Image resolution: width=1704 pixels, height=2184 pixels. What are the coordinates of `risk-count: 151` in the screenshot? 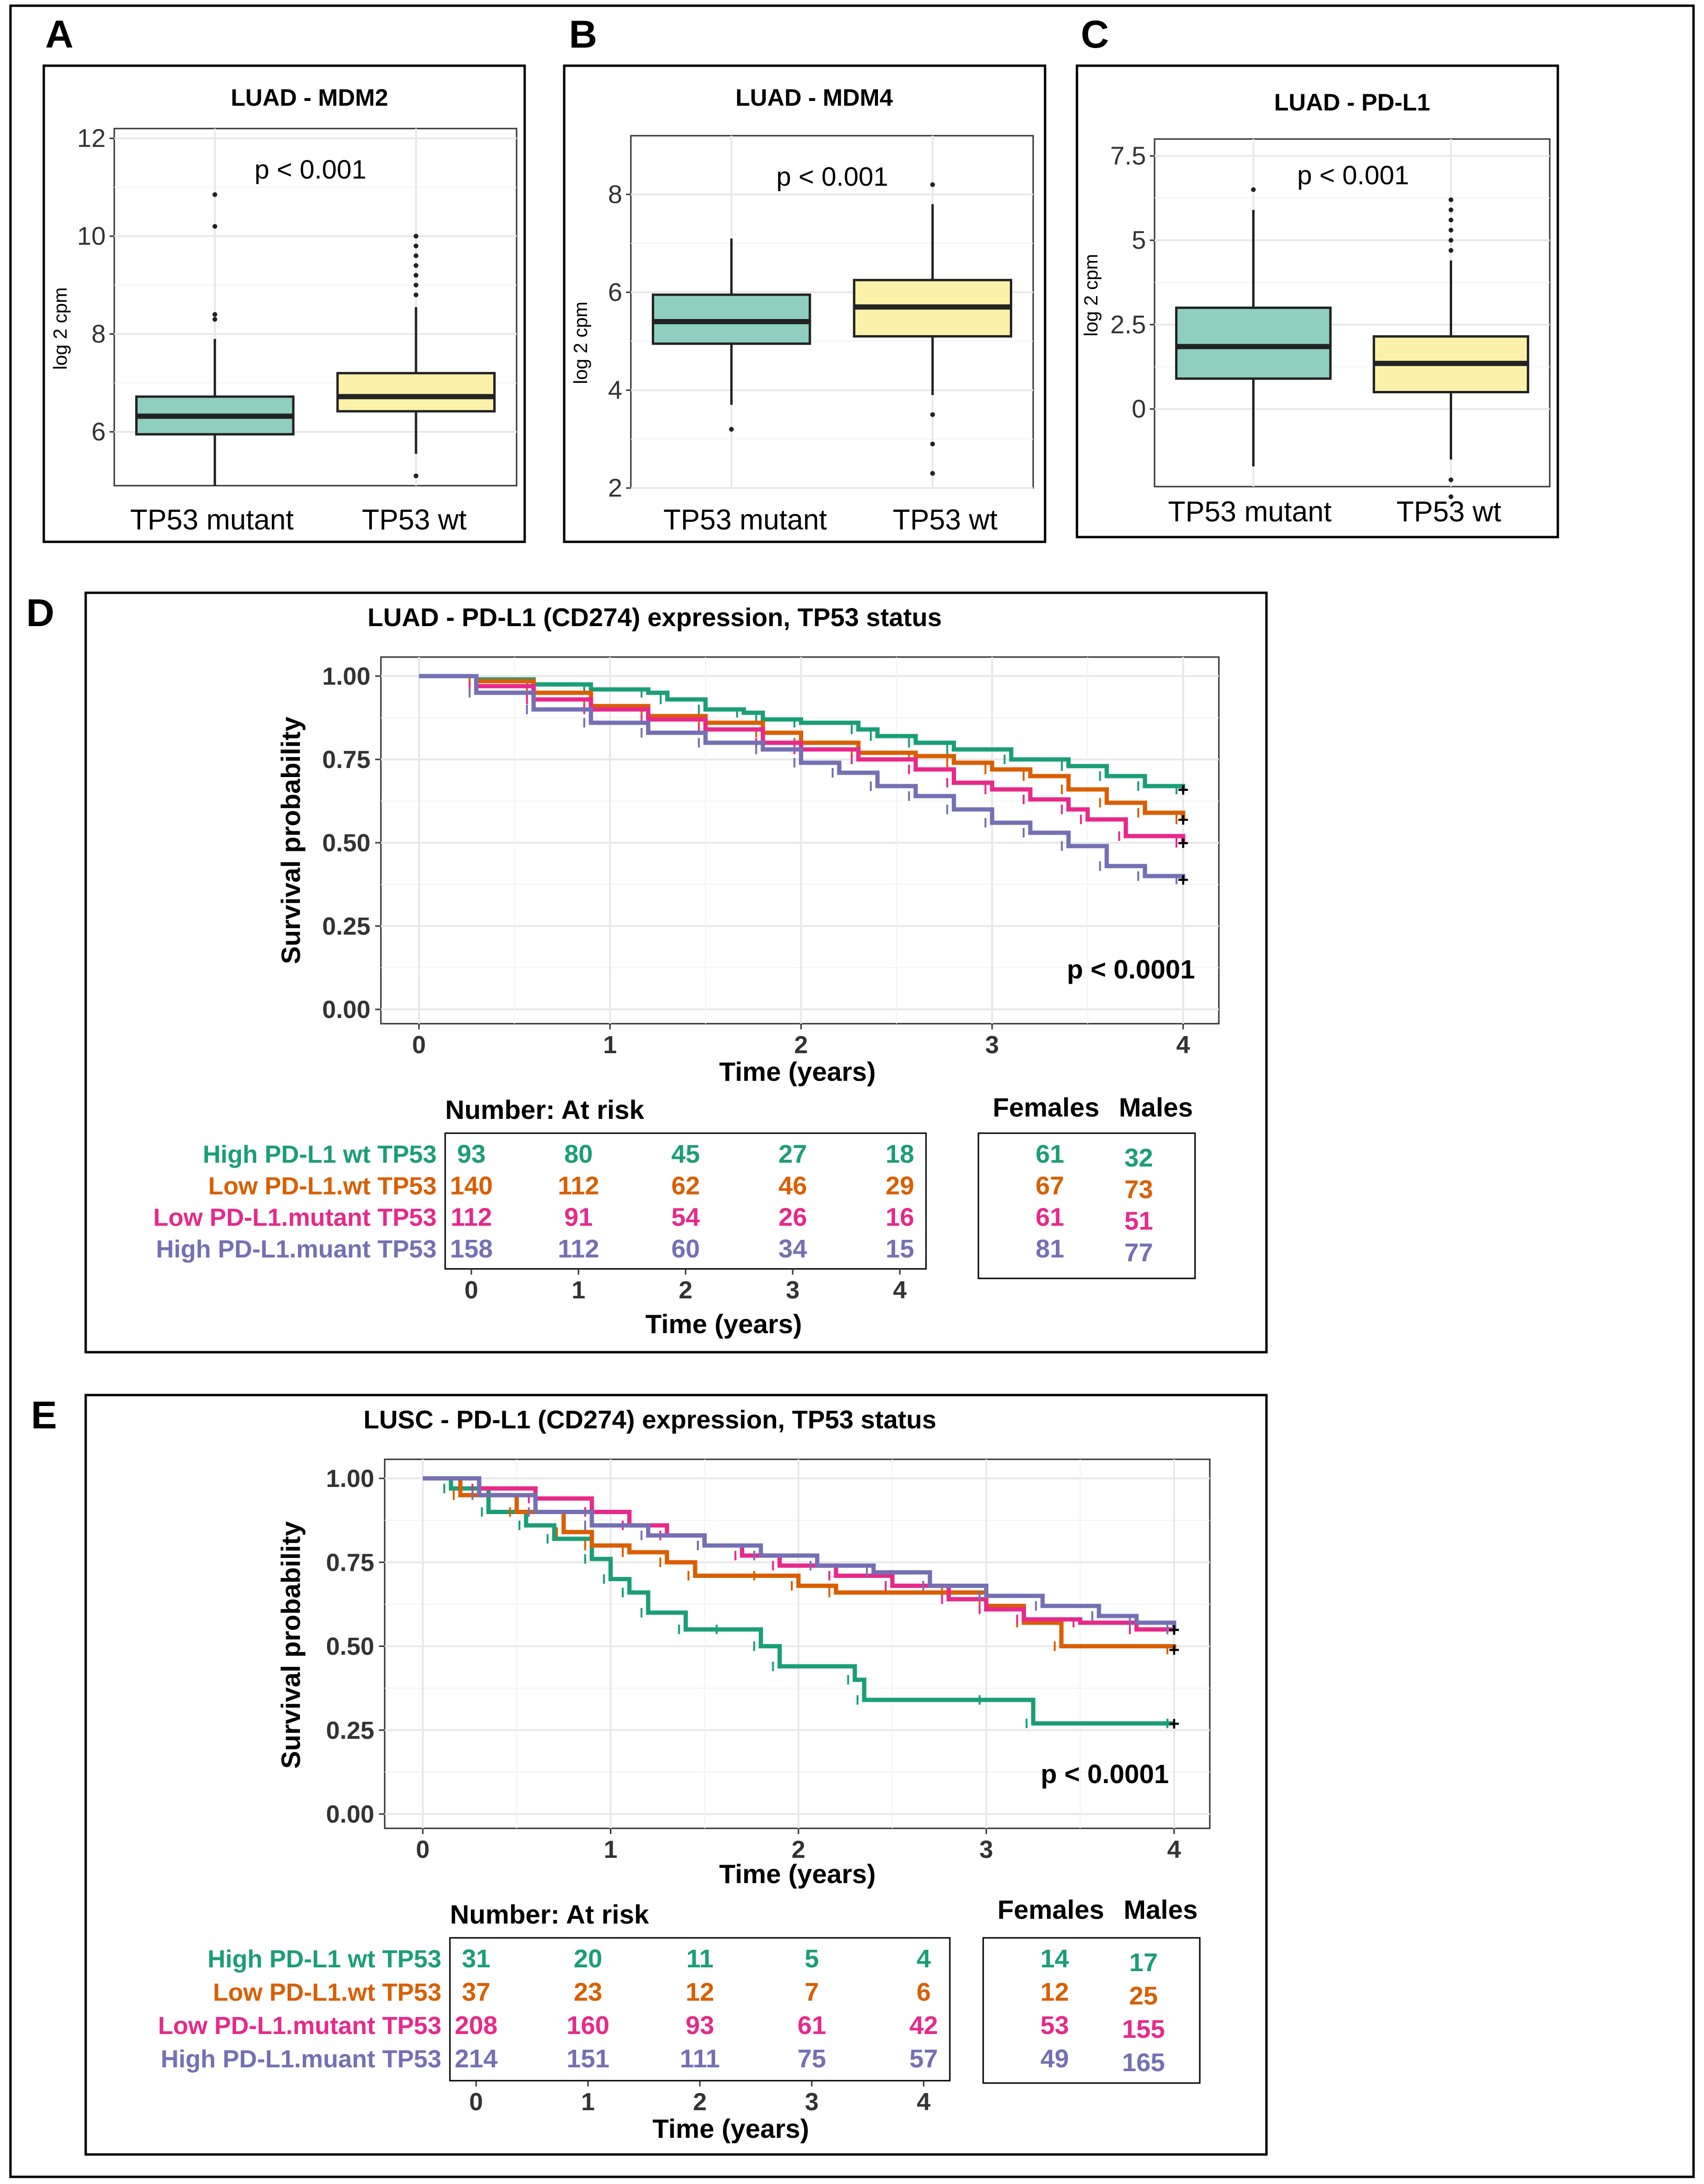 It's located at (588, 2058).